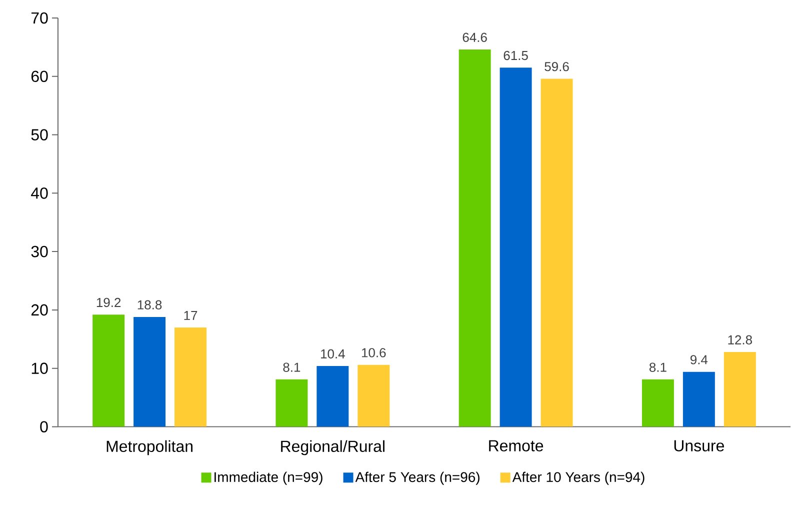 This screenshot has height=505, width=791. Describe the element at coordinates (39, 310) in the screenshot. I see `y-tick-label: 20` at that location.